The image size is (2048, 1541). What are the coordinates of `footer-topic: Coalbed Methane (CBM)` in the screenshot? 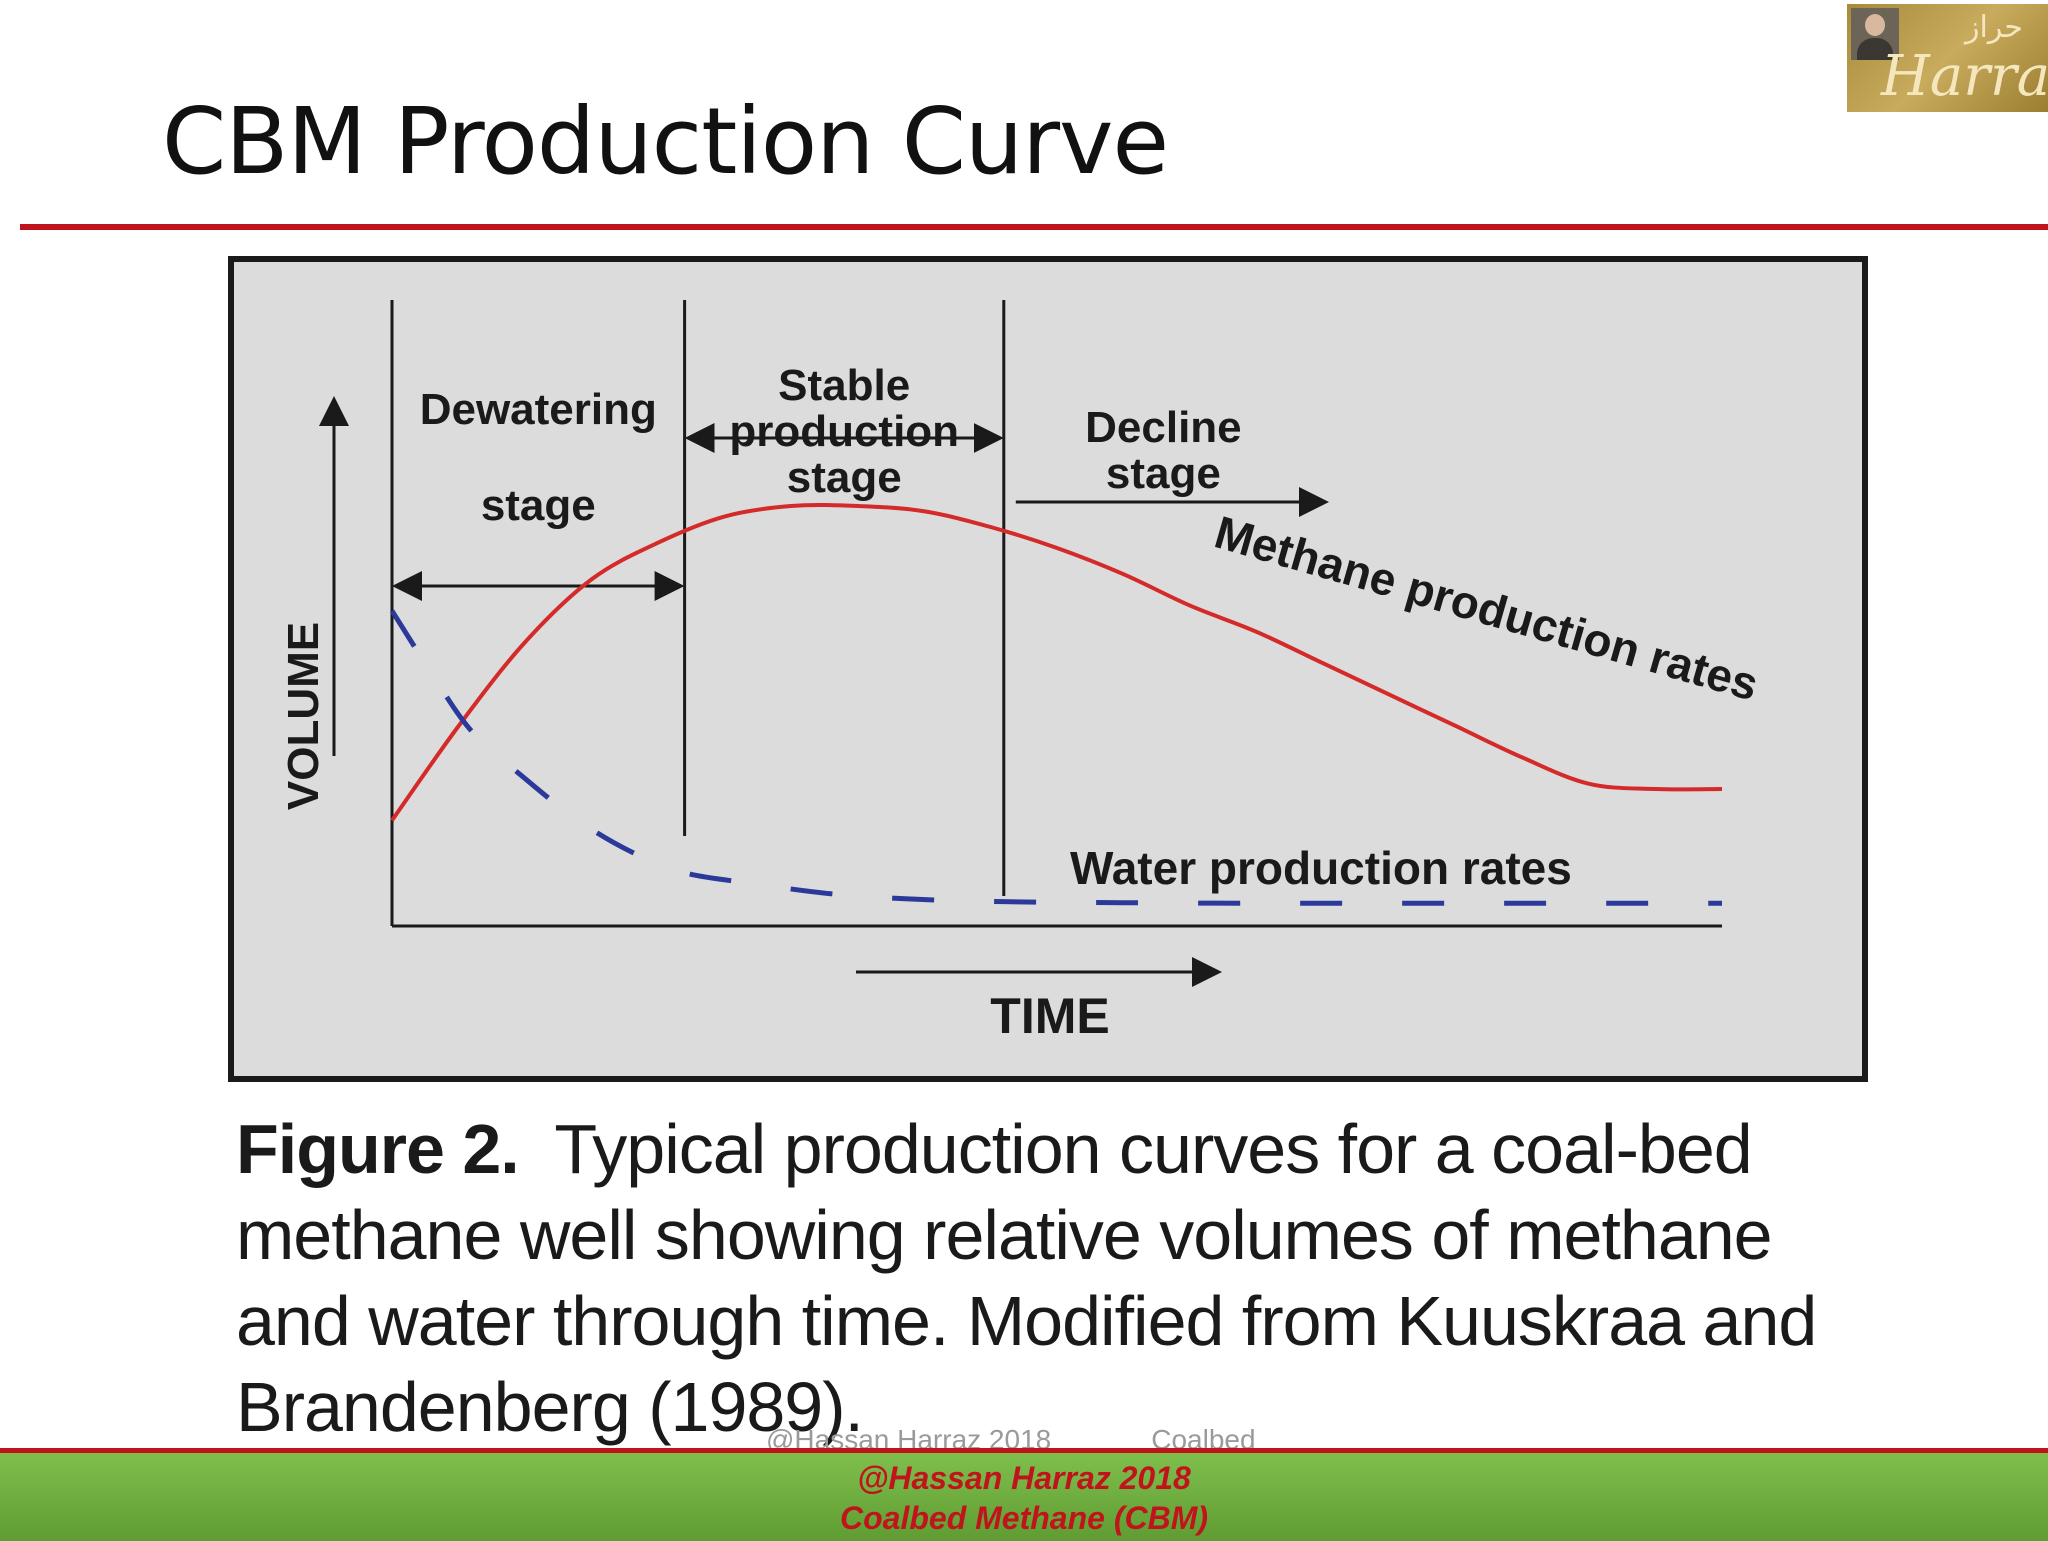 It's located at (1024, 1518).